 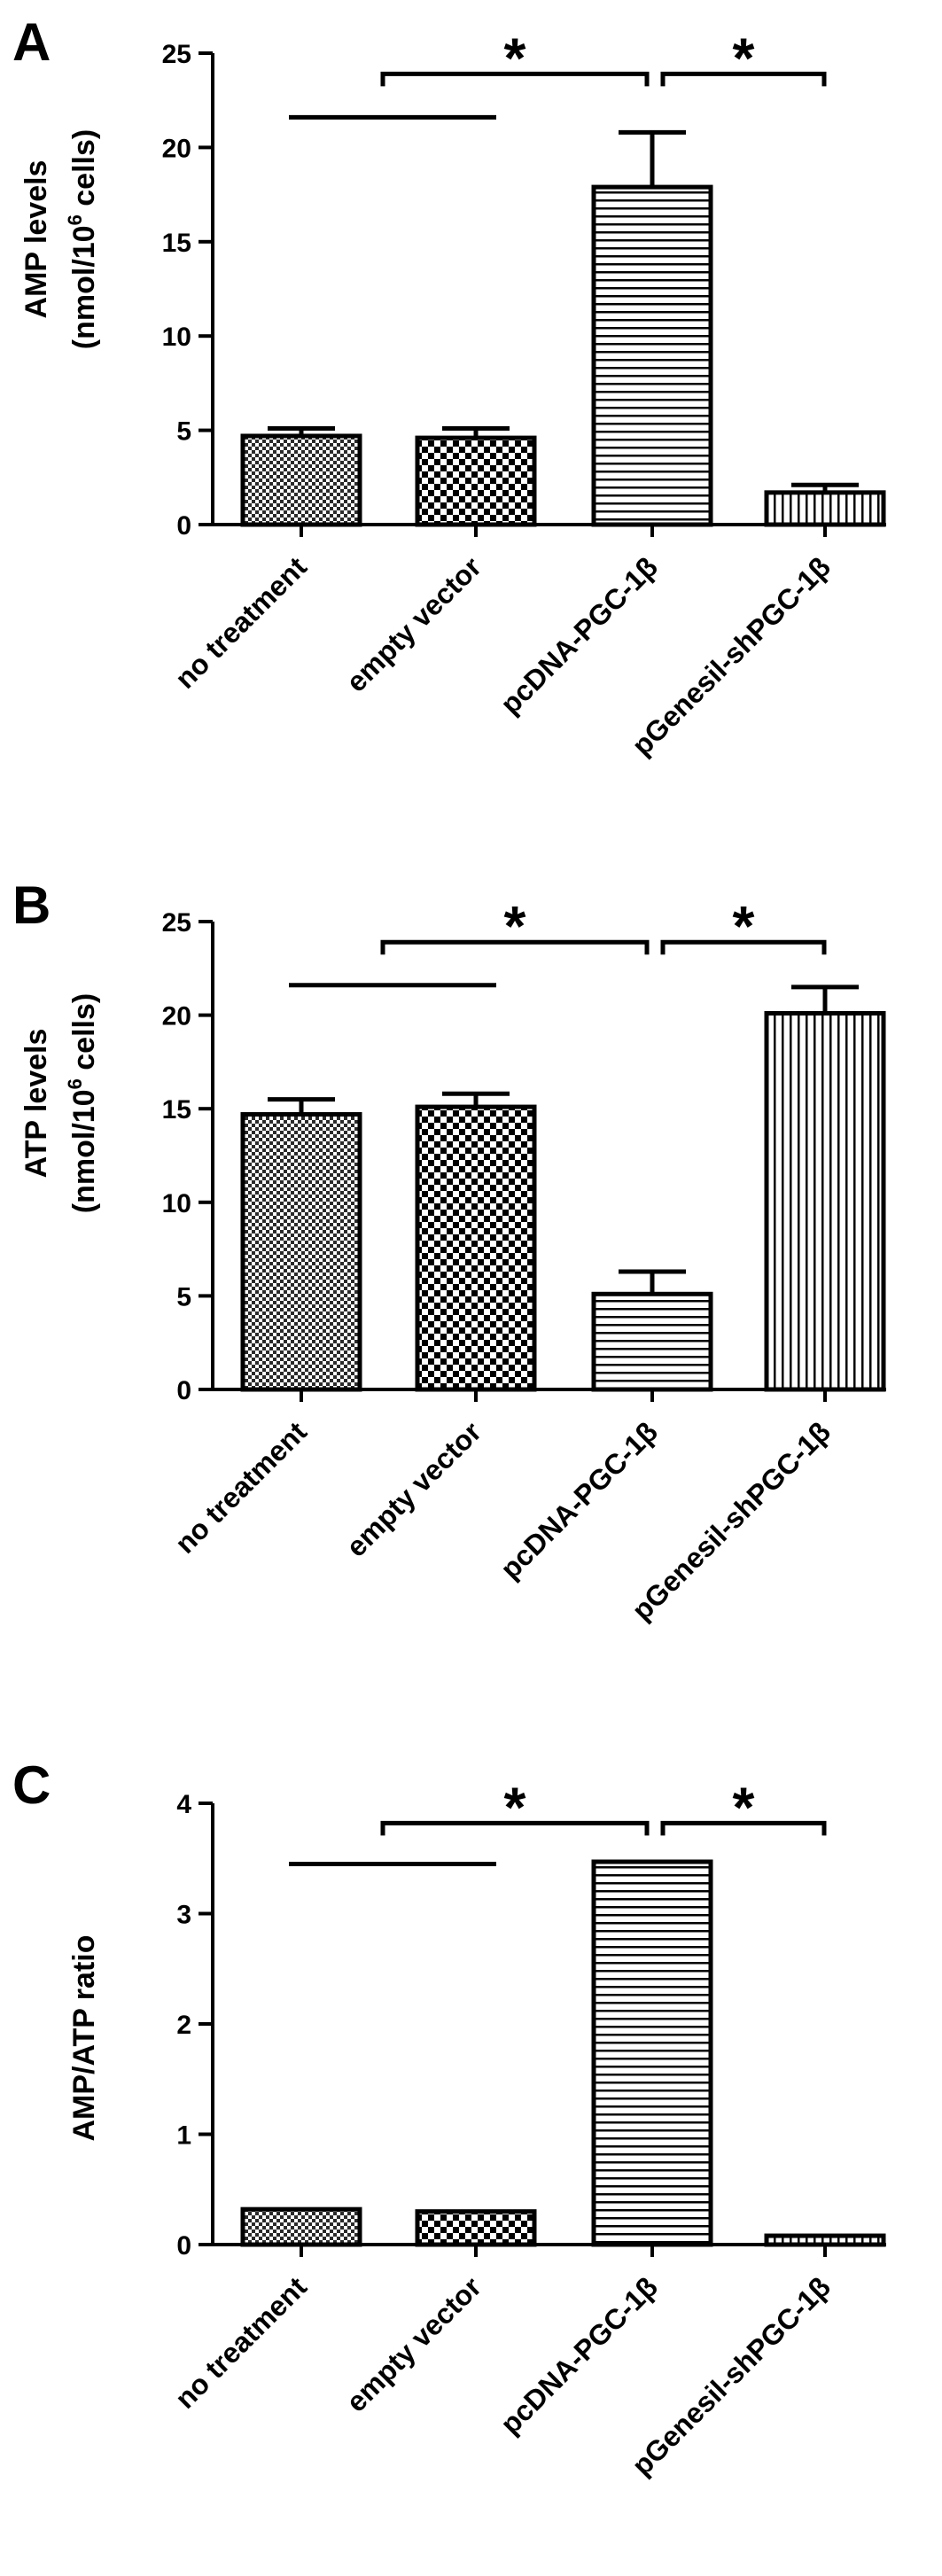 I want to click on y-tick-label: 2, so click(x=184, y=2026).